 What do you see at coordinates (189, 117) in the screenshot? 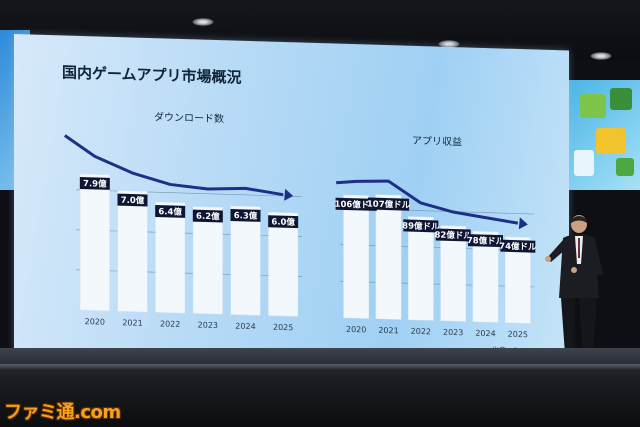
I see `chart-title: ダウンロード数` at bounding box center [189, 117].